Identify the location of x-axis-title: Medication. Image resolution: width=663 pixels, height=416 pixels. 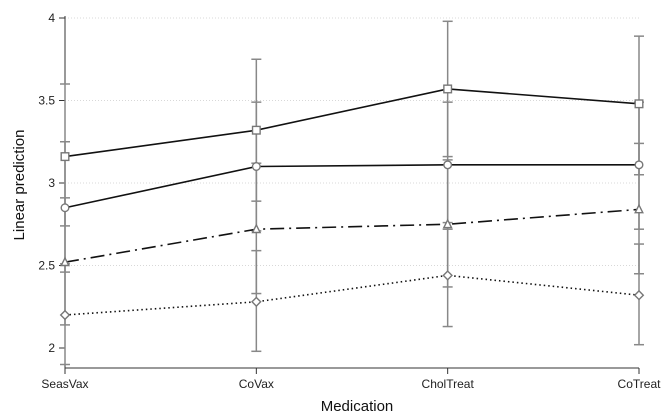
(357, 406).